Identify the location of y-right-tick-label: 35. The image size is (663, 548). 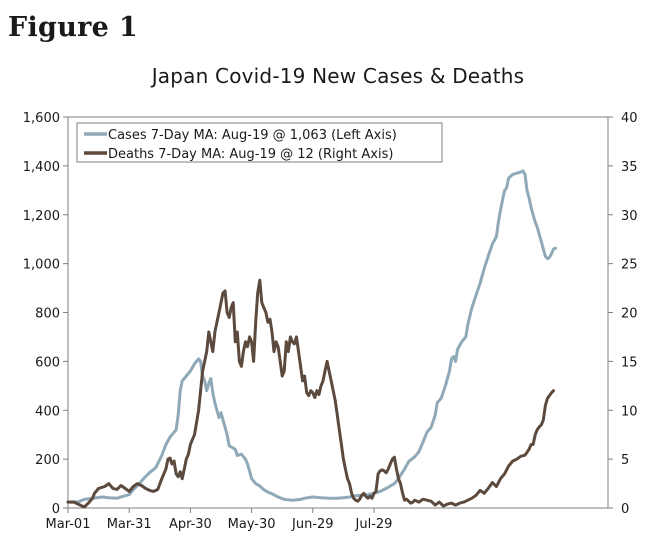
(629, 167).